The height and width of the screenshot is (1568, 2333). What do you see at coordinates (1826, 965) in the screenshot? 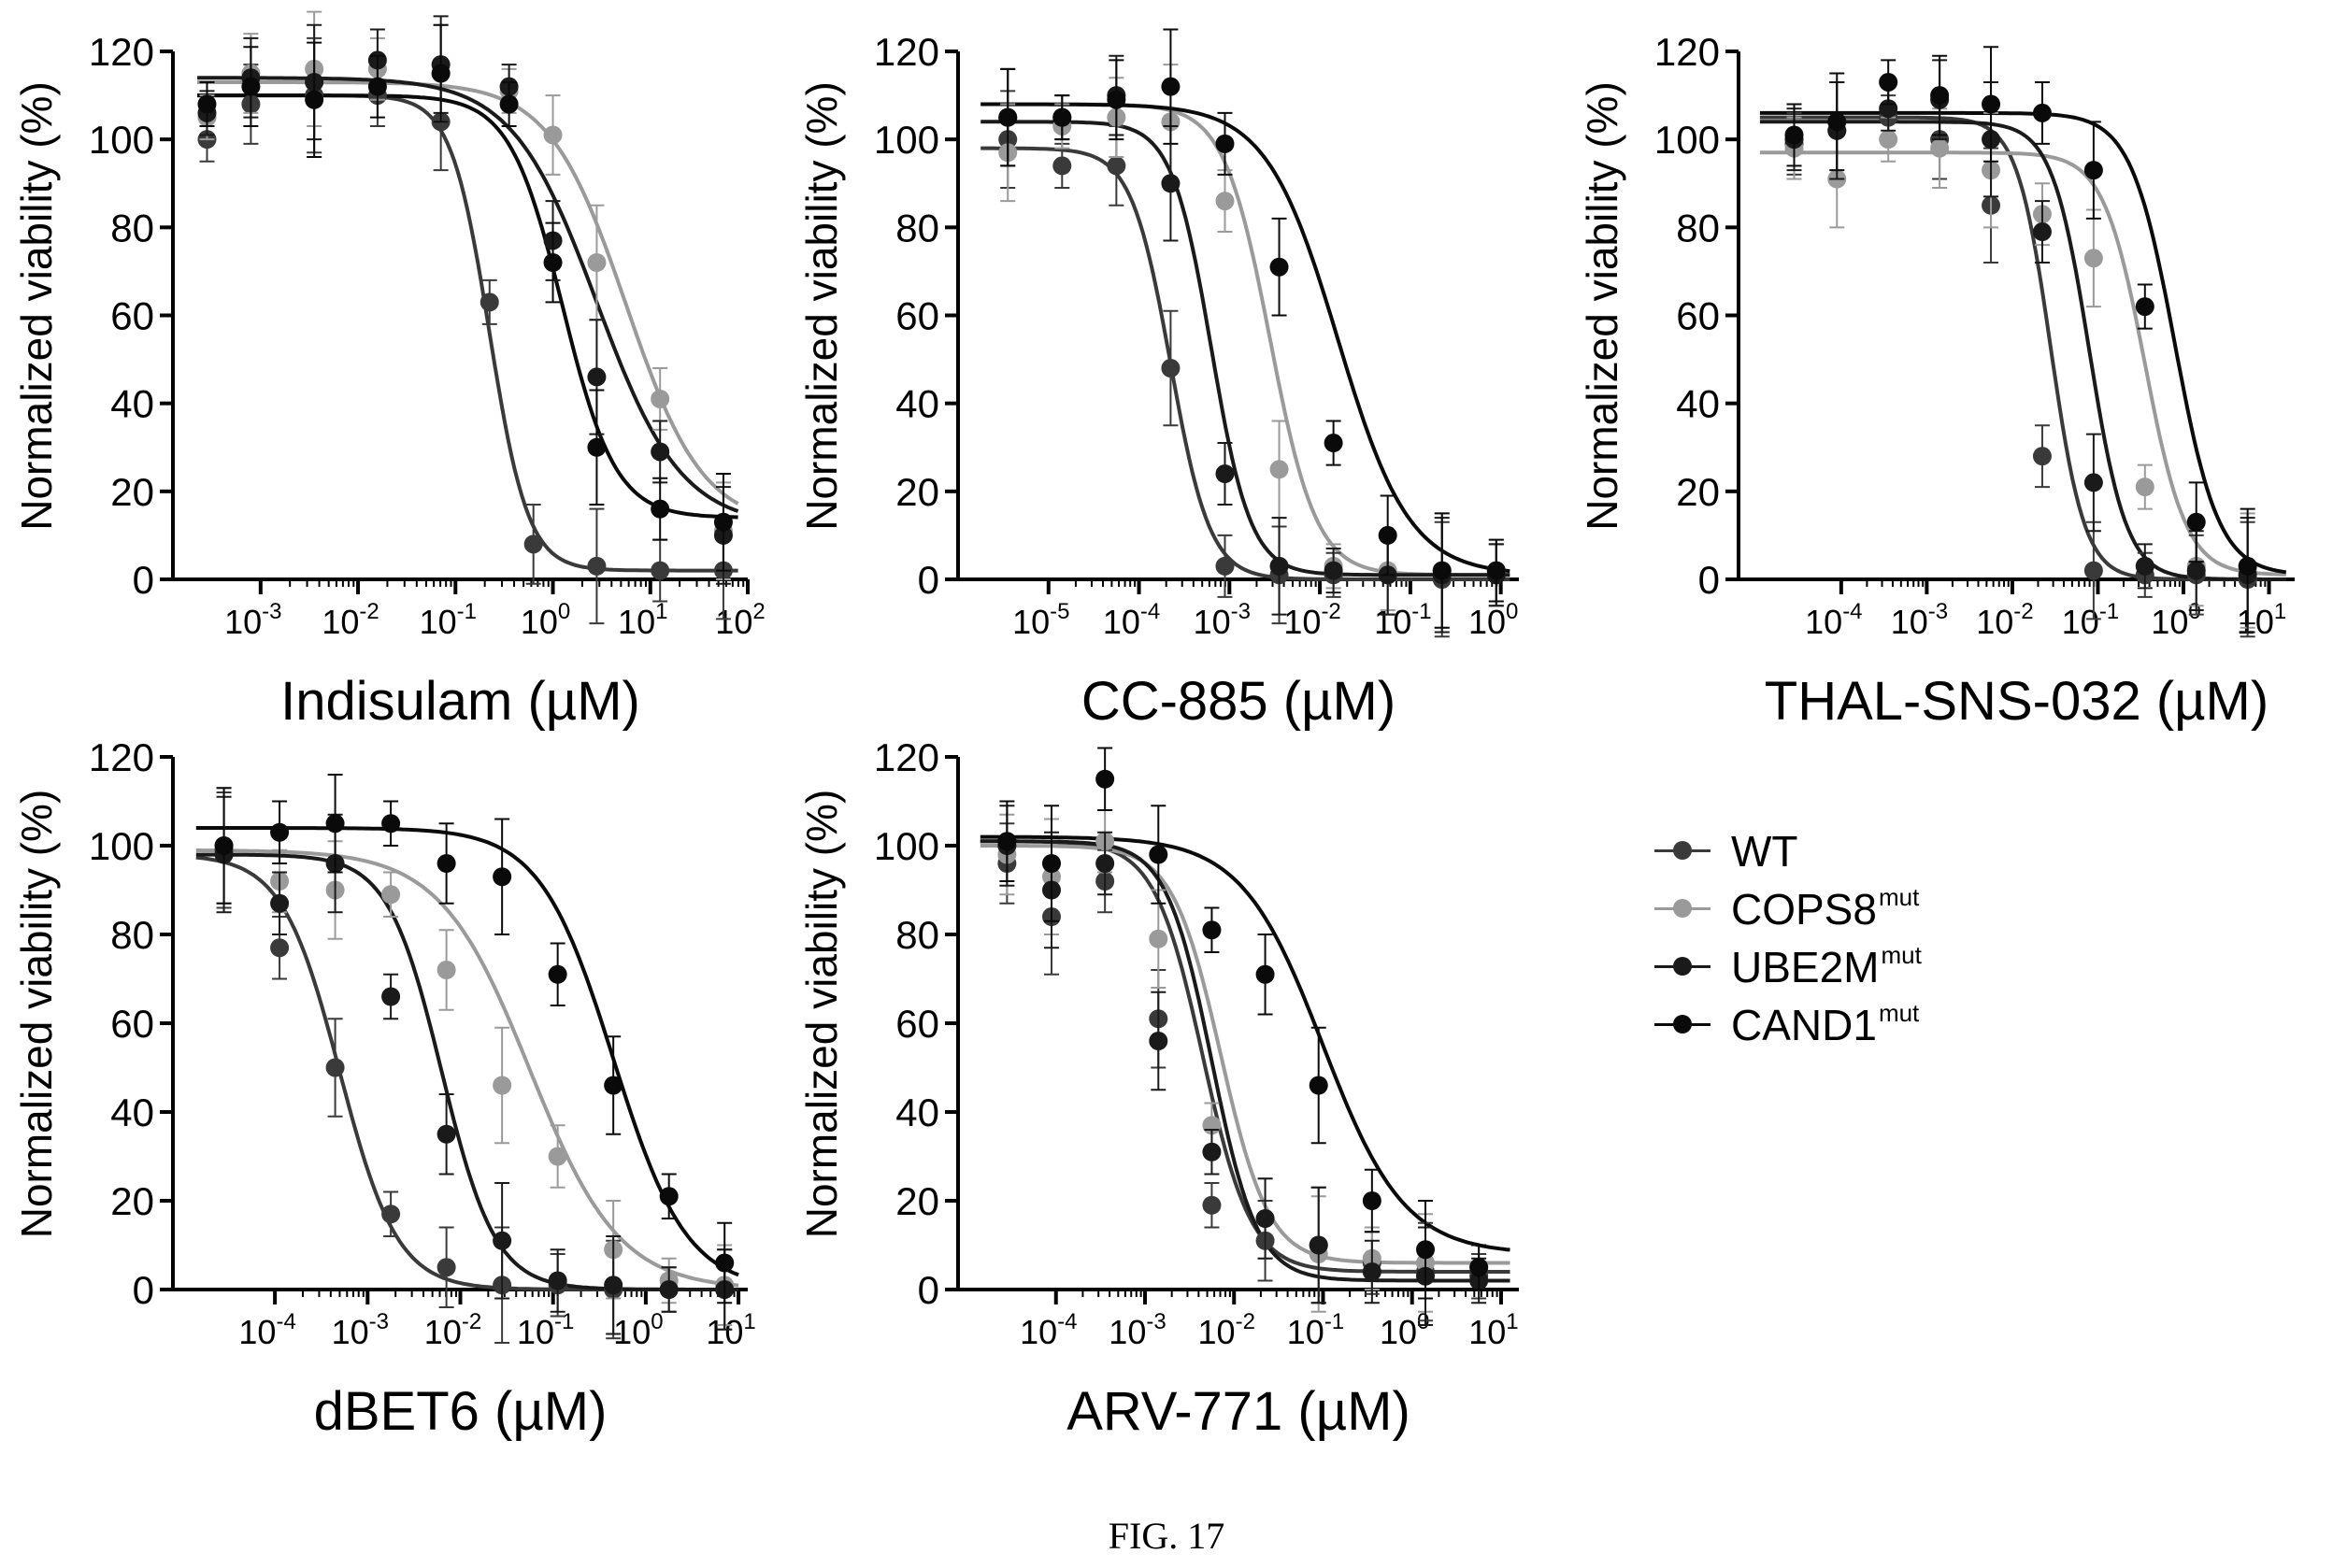
I see `legend-label-ube2m: UBE2Mmut` at bounding box center [1826, 965].